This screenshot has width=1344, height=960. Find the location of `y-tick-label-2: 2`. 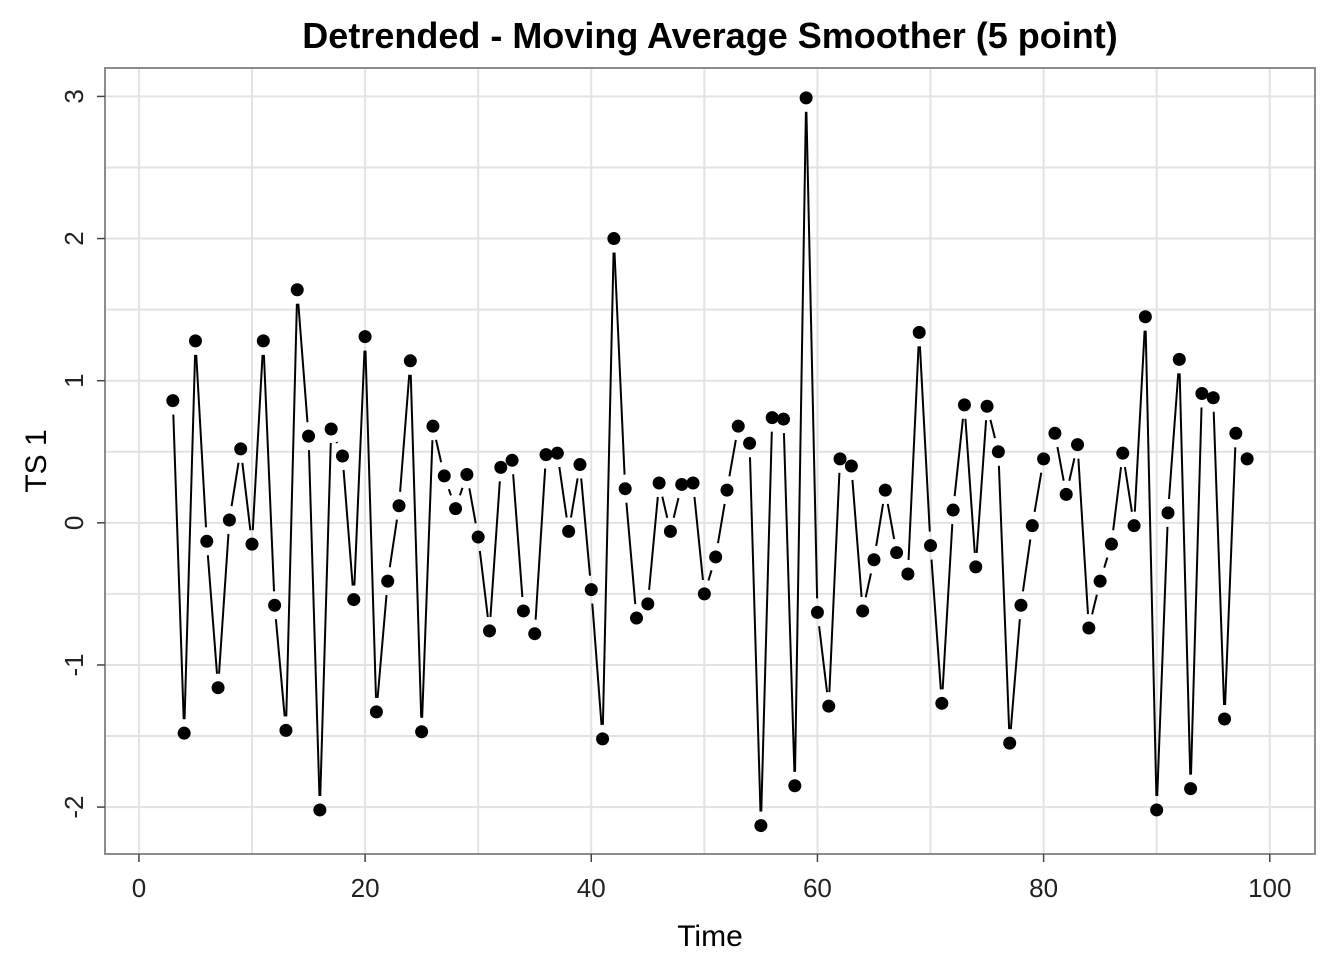

y-tick-label-2: 2 is located at coordinates (74, 238).